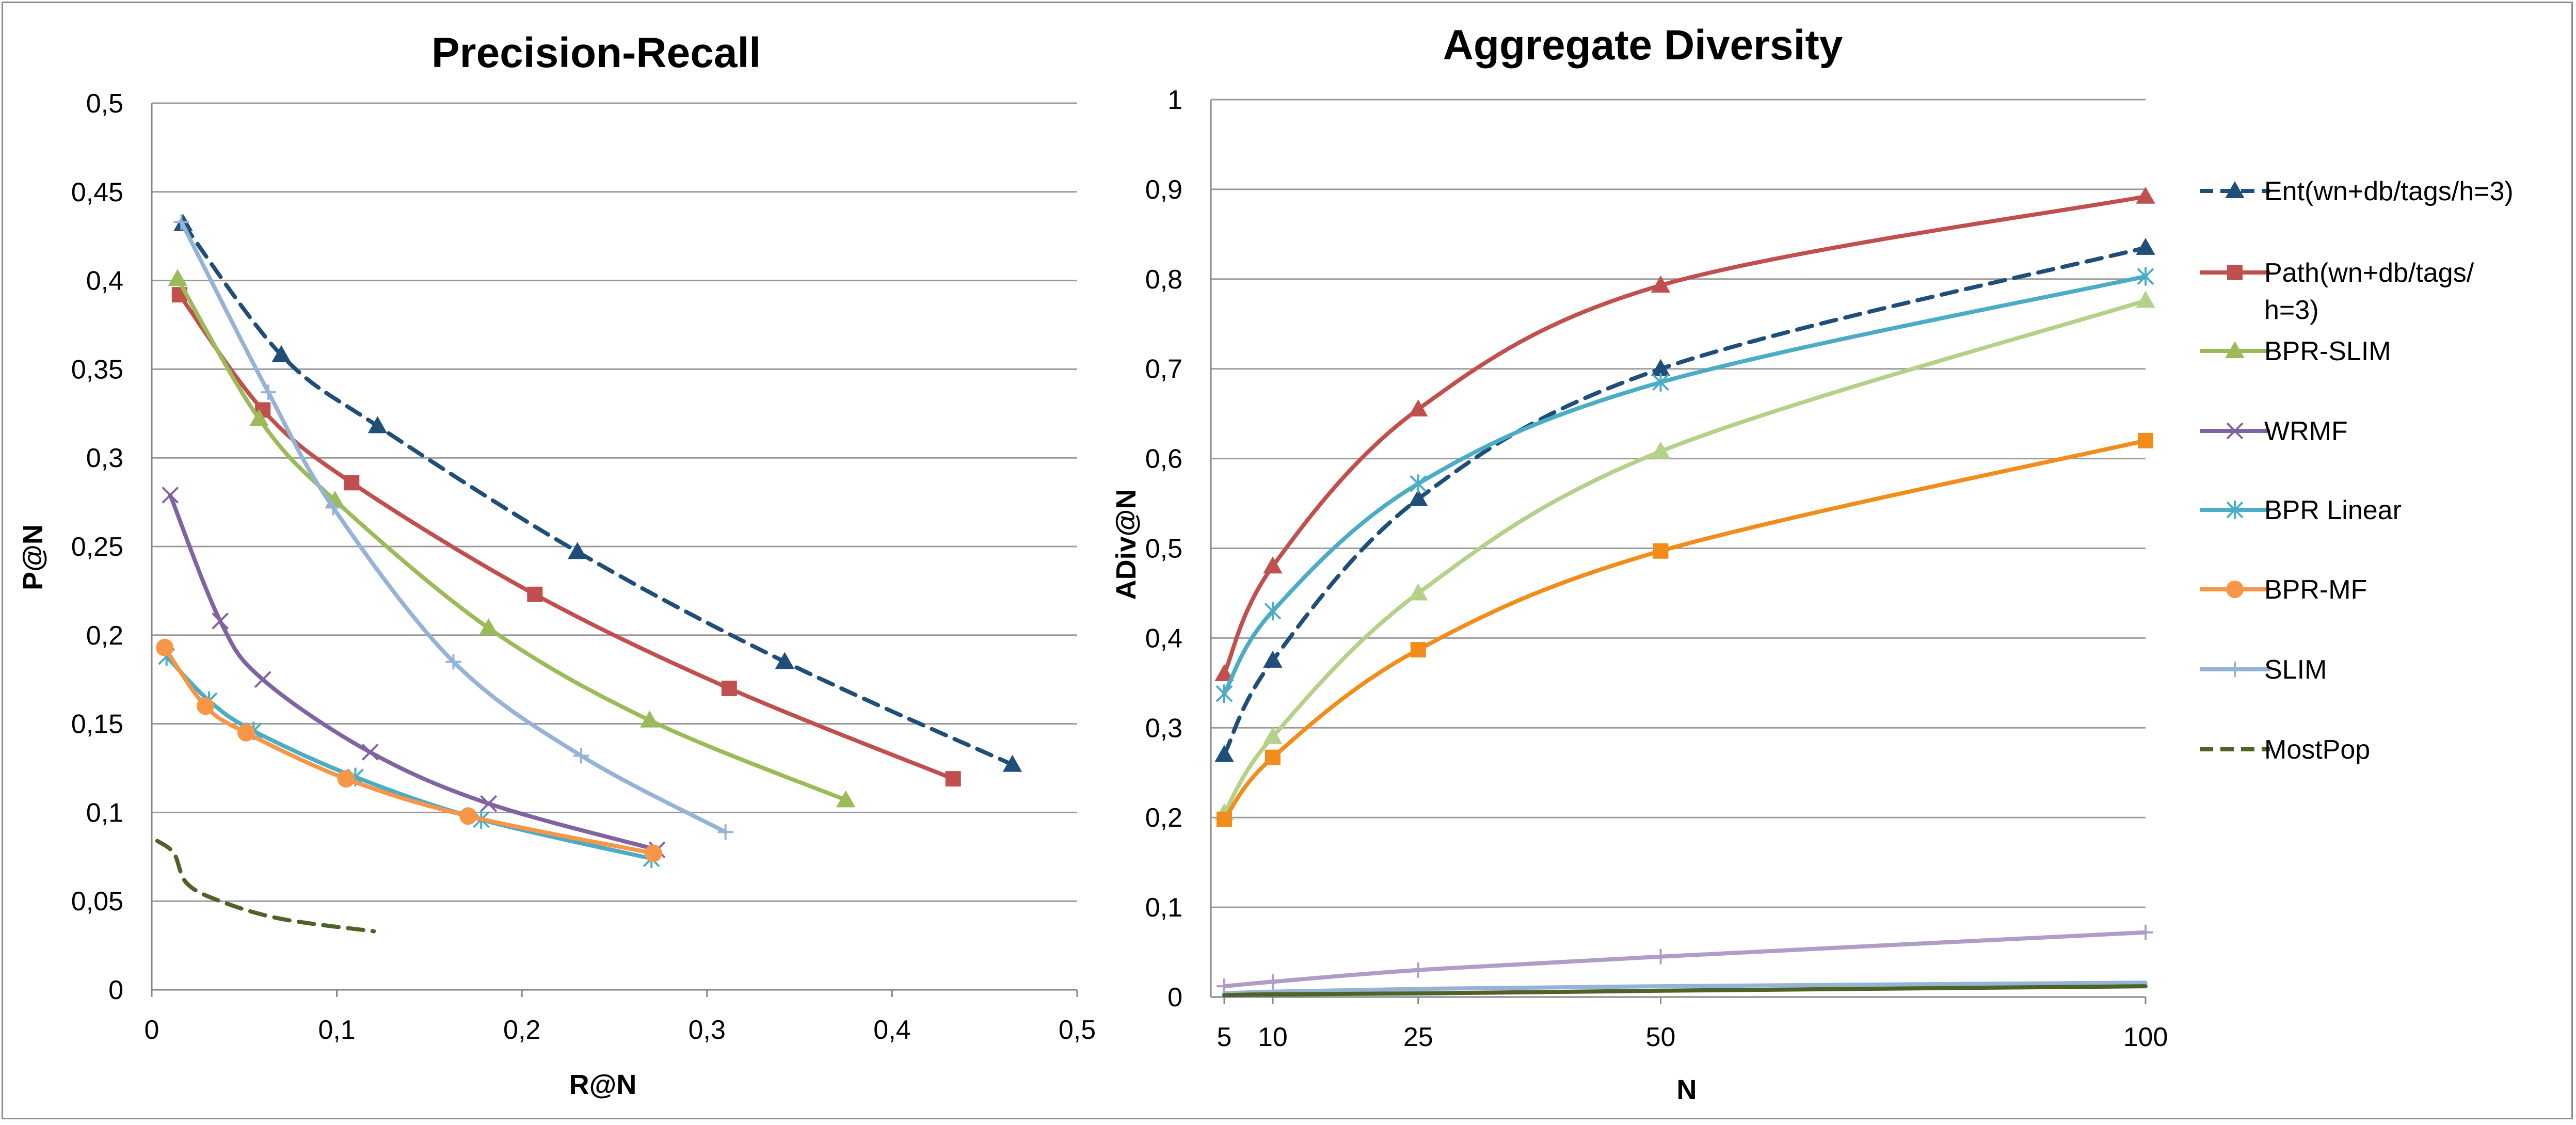 The image size is (2576, 1125). What do you see at coordinates (97, 547) in the screenshot?
I see `y-tick-label: 0,25` at bounding box center [97, 547].